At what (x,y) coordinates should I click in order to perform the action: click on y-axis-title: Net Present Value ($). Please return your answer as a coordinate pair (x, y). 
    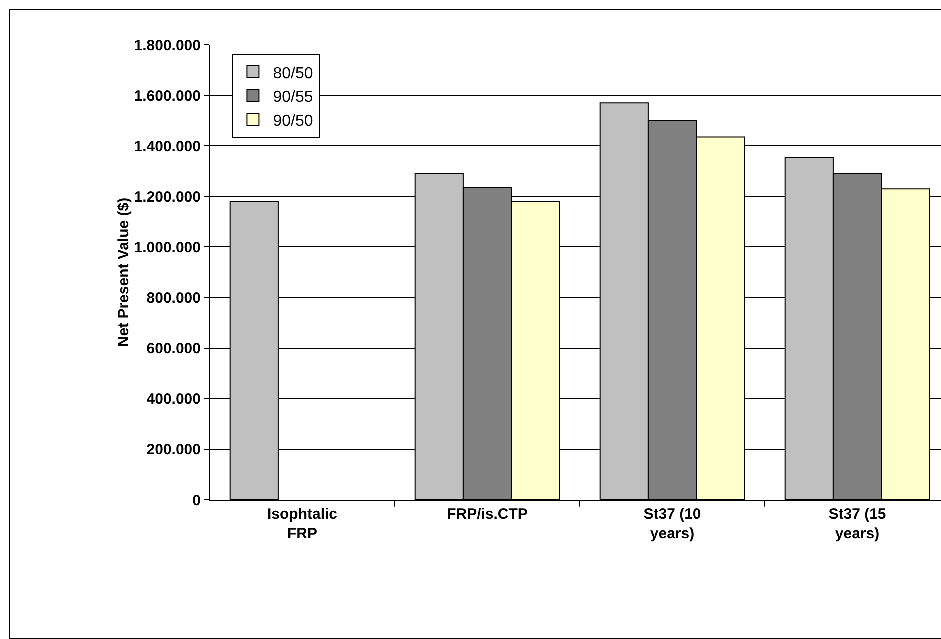
    Looking at the image, I should click on (123, 273).